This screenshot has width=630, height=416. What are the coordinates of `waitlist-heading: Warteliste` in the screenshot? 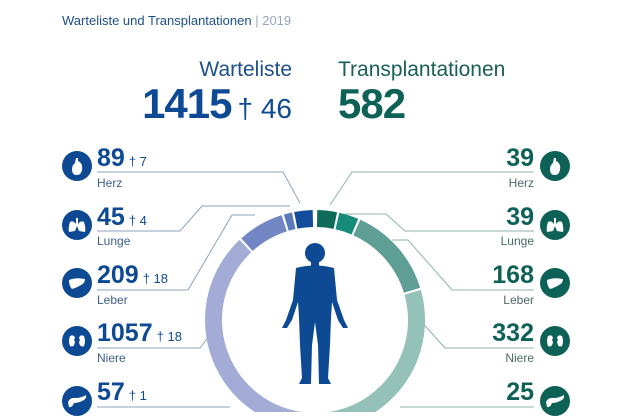 It's located at (245, 69).